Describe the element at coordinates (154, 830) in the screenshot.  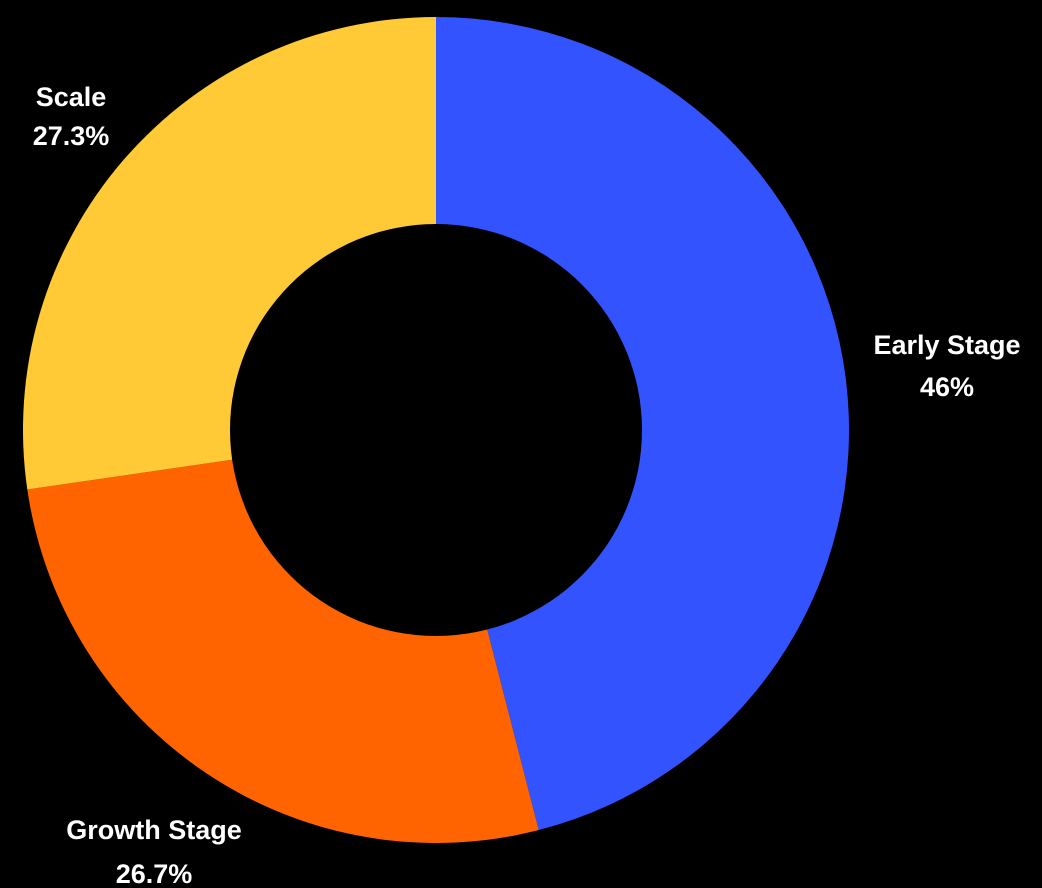
I see `slice-label-growth-stage: Growth Stage` at that location.